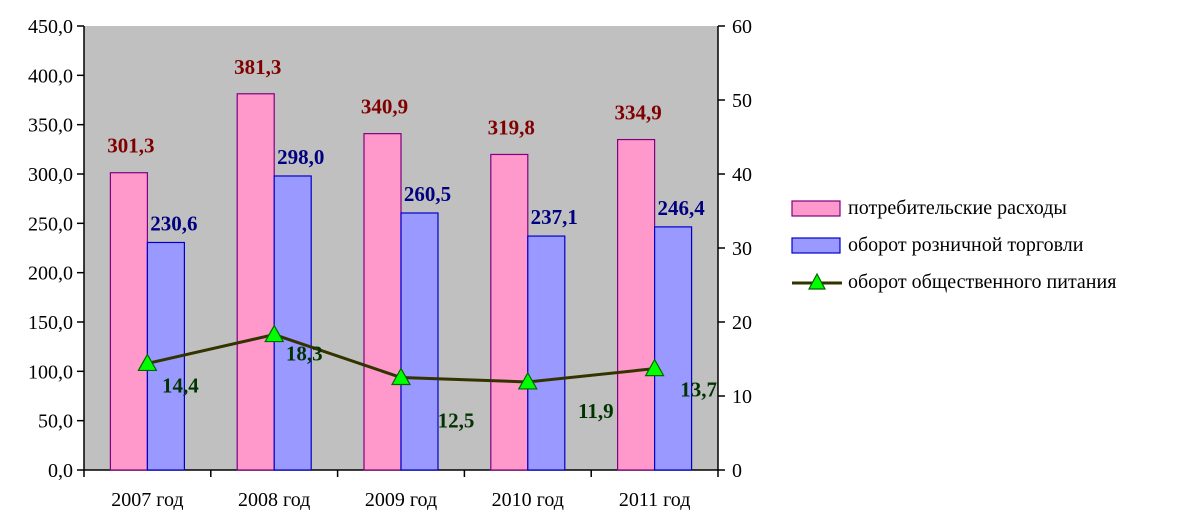  Describe the element at coordinates (637, 113) in the screenshot. I see `data-label-consumer-spending: 334,9` at that location.